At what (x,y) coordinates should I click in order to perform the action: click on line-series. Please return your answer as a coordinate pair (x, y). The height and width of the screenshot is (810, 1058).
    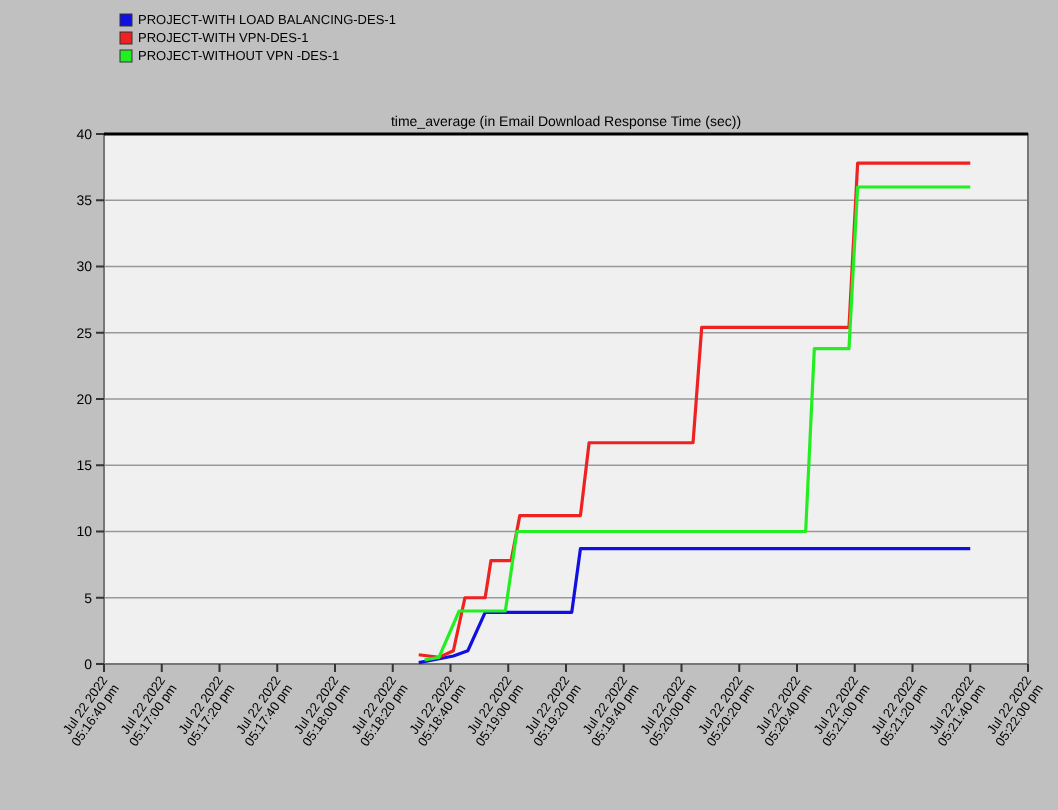
    Looking at the image, I should click on (694, 606).